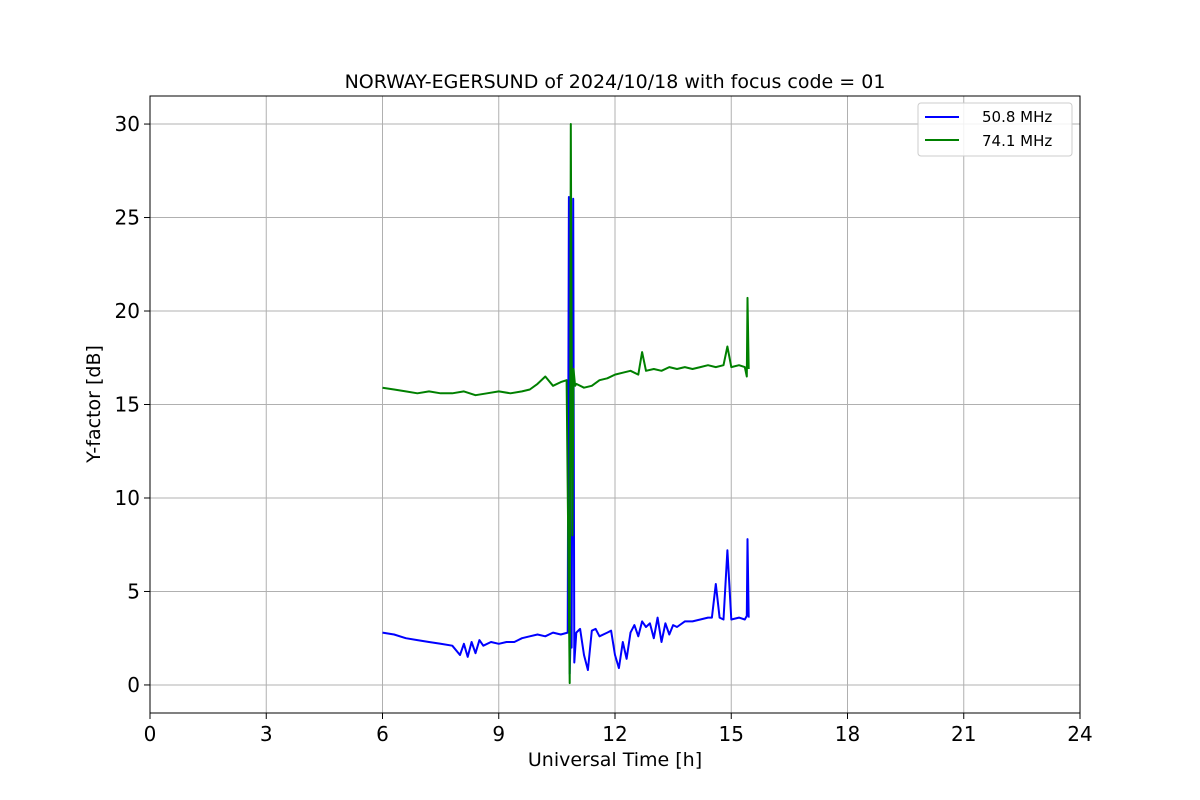 The image size is (1200, 800). I want to click on x-tick-label-7: 21, so click(963, 734).